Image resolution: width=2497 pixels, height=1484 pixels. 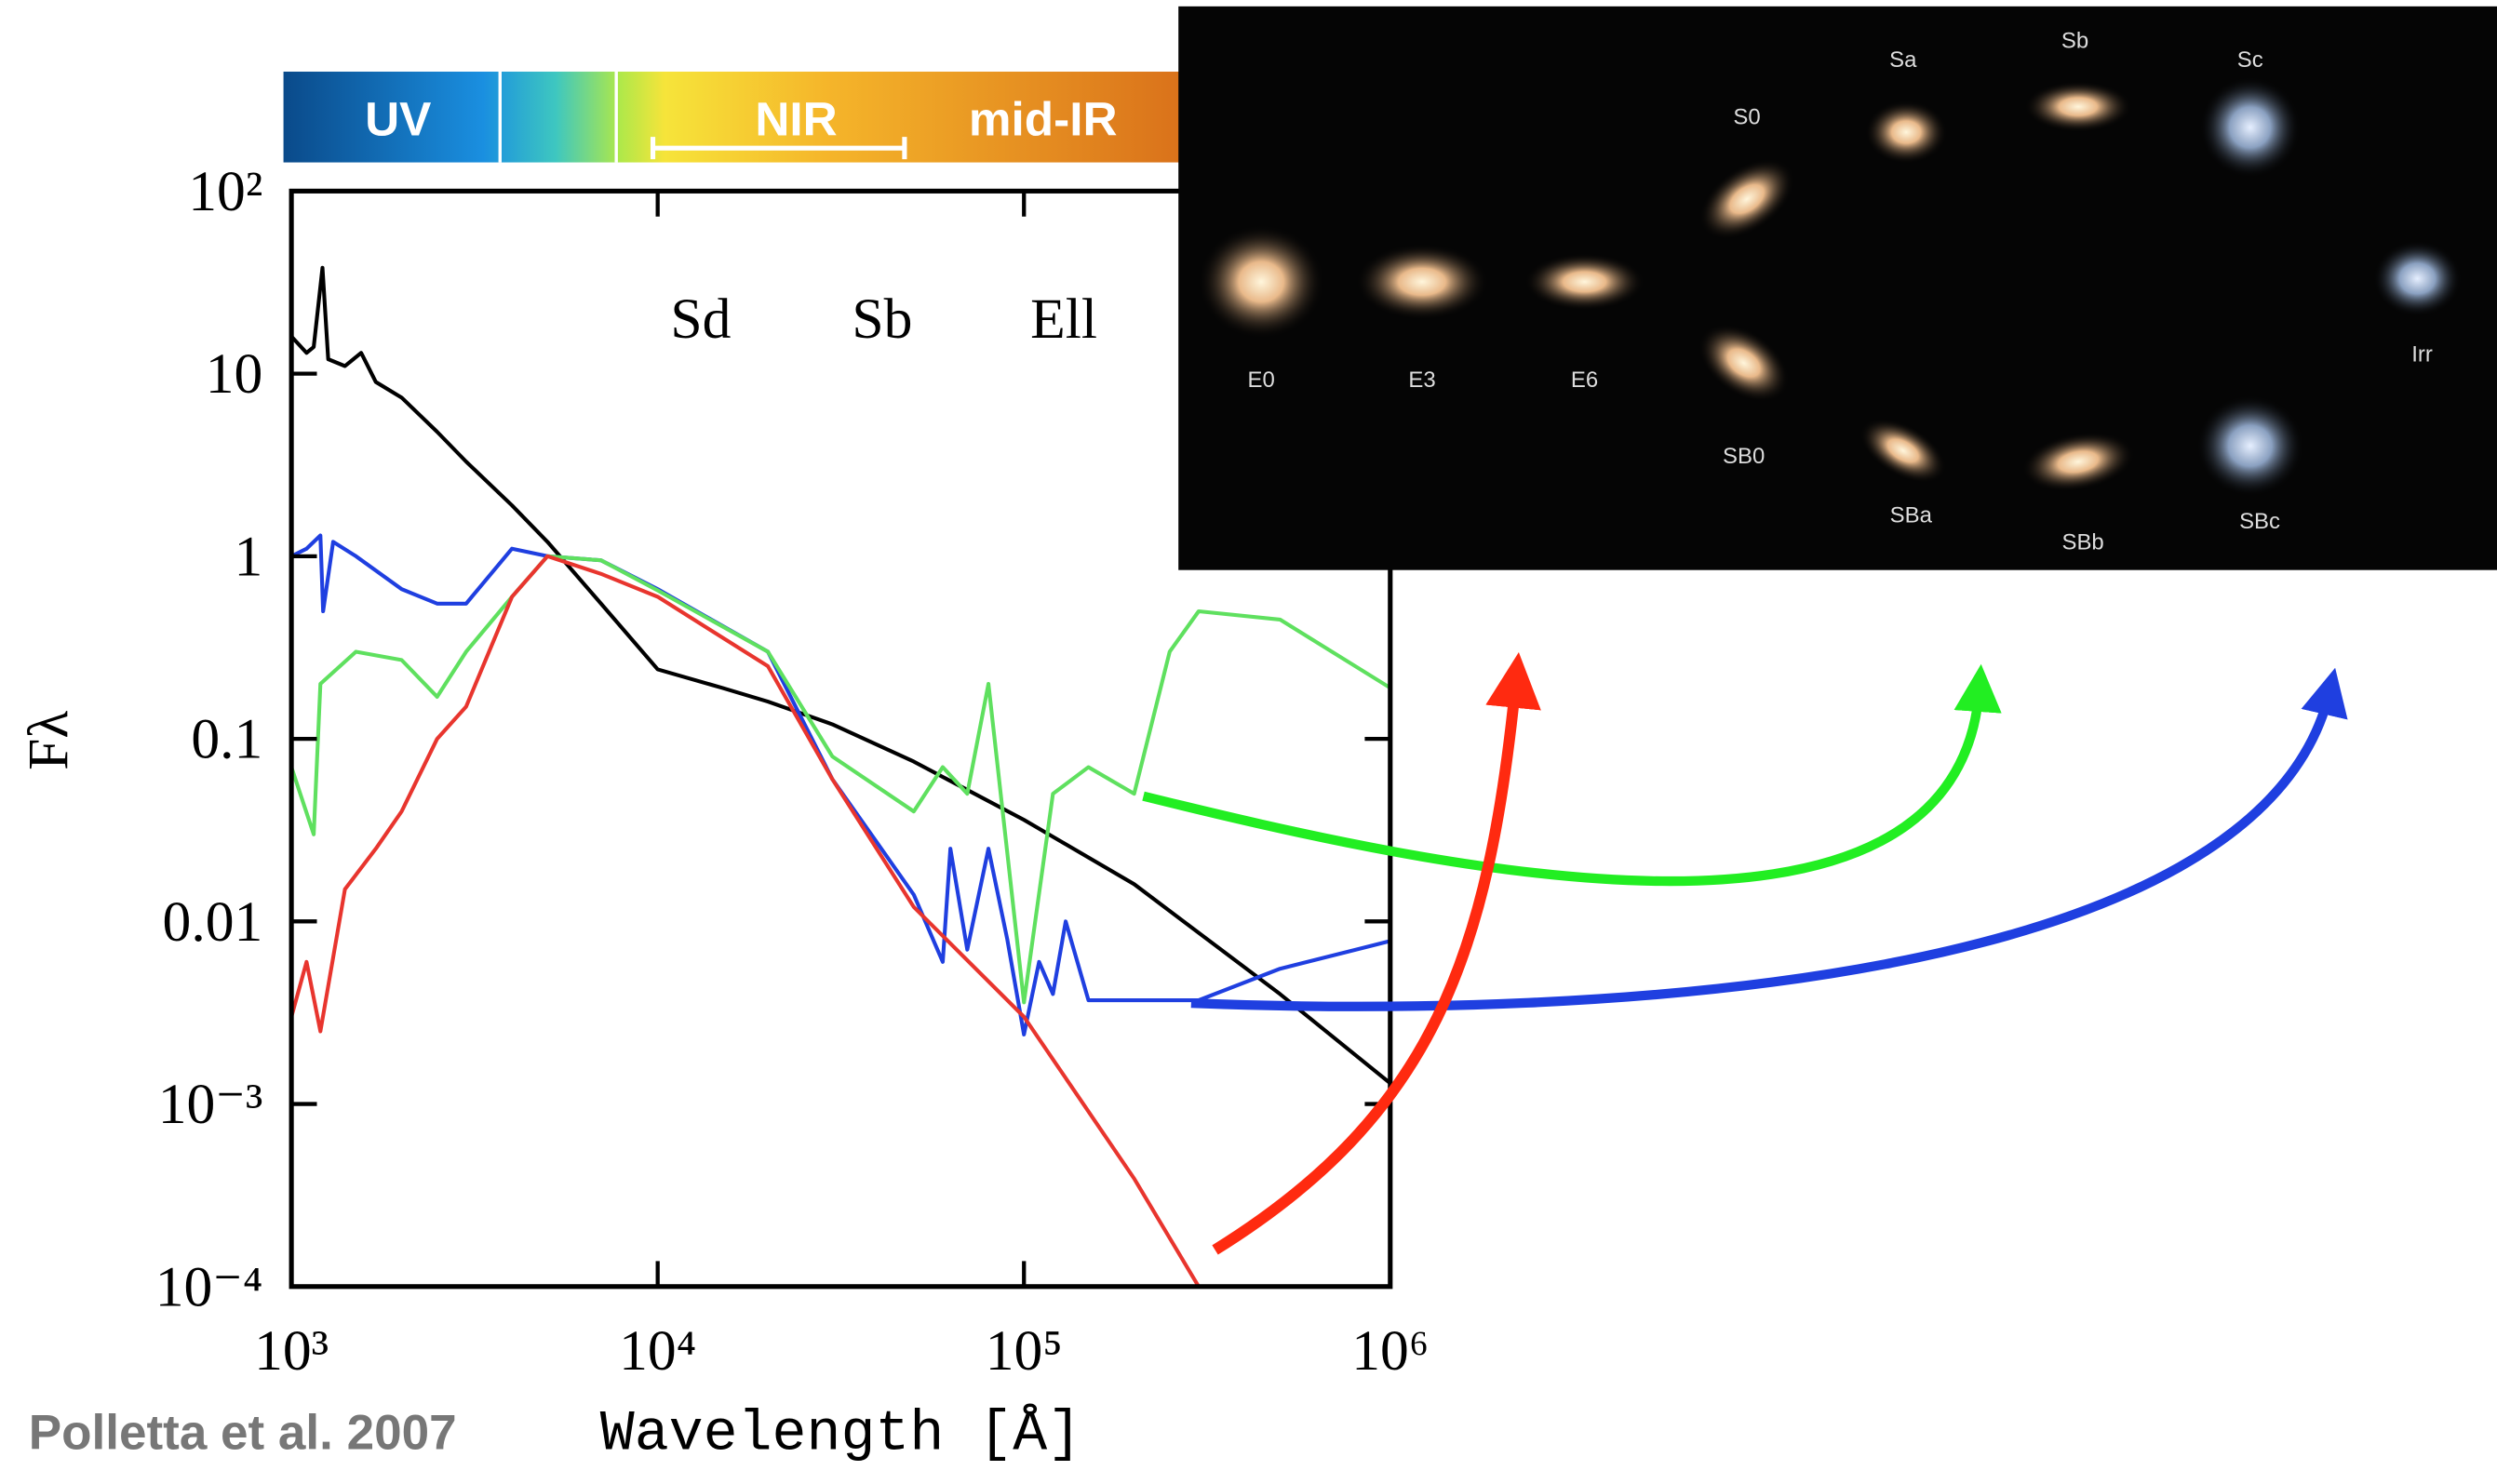 What do you see at coordinates (2074, 40) in the screenshot?
I see `galaxy-label: Sb` at bounding box center [2074, 40].